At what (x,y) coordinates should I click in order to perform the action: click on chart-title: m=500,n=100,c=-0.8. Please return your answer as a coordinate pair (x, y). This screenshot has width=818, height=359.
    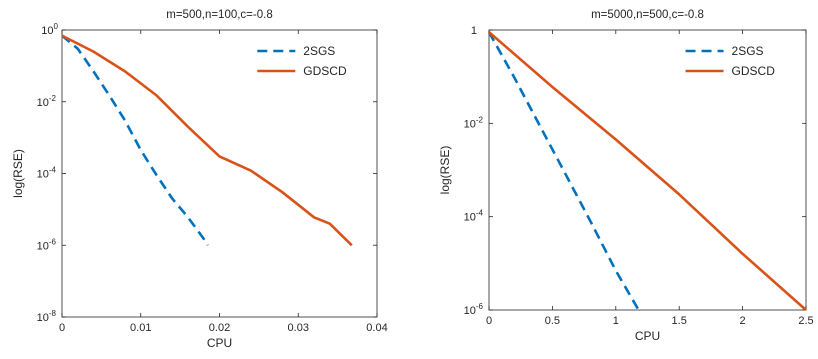
    Looking at the image, I should click on (219, 15).